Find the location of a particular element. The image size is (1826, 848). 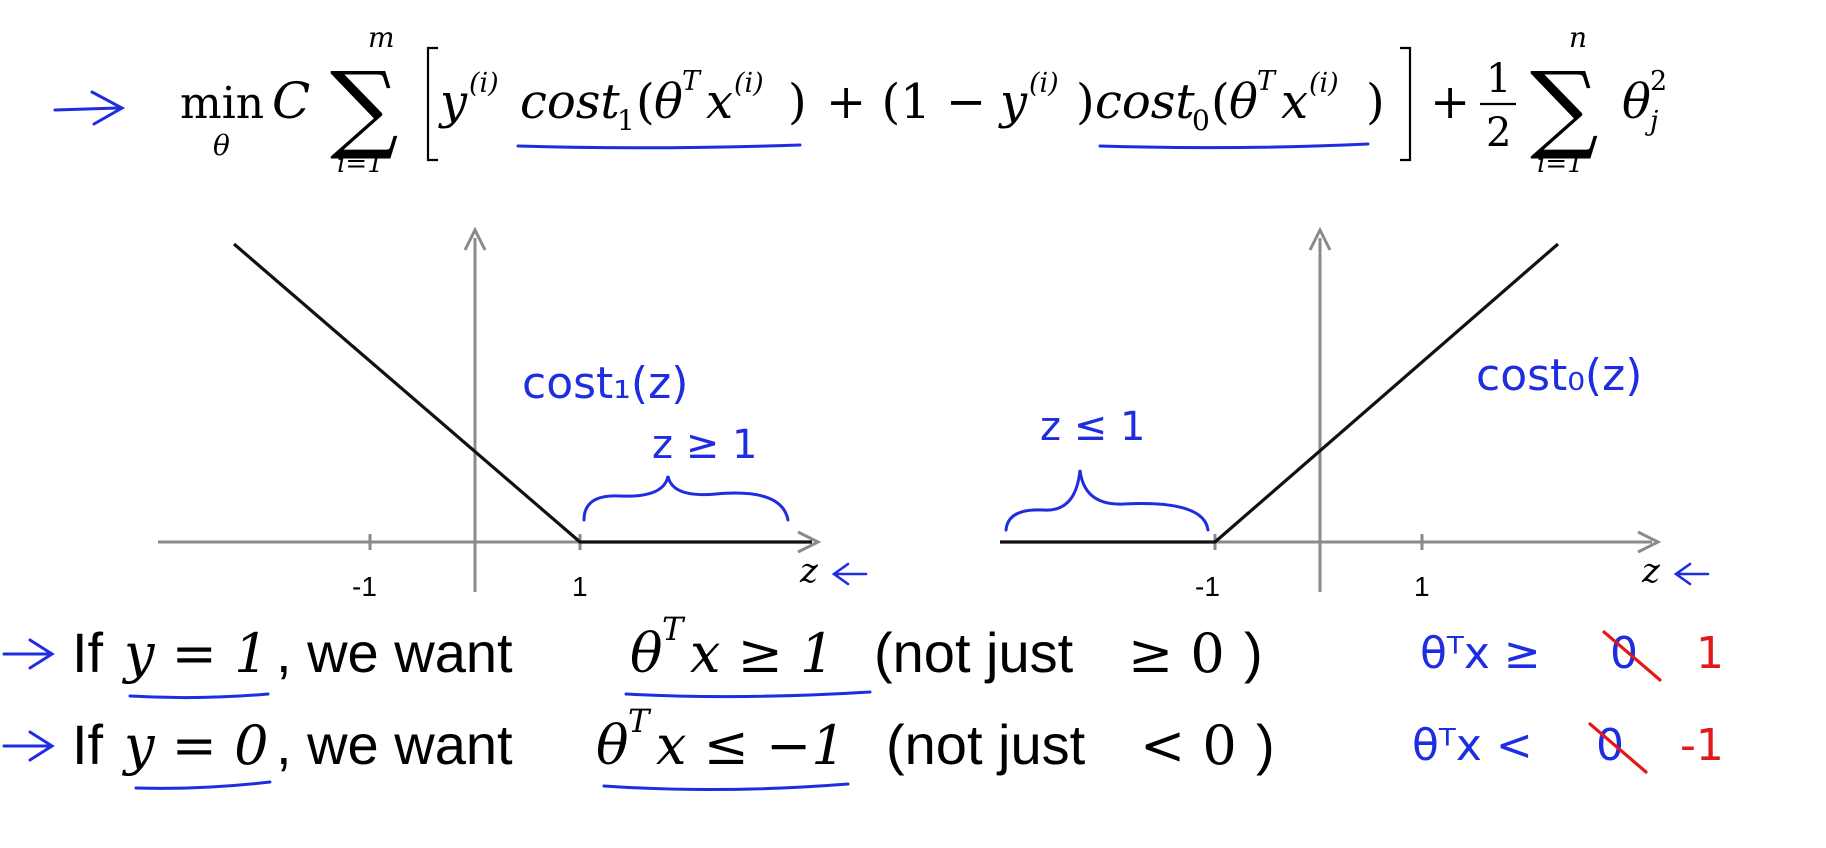

cost0-underline is located at coordinates (1234, 146).